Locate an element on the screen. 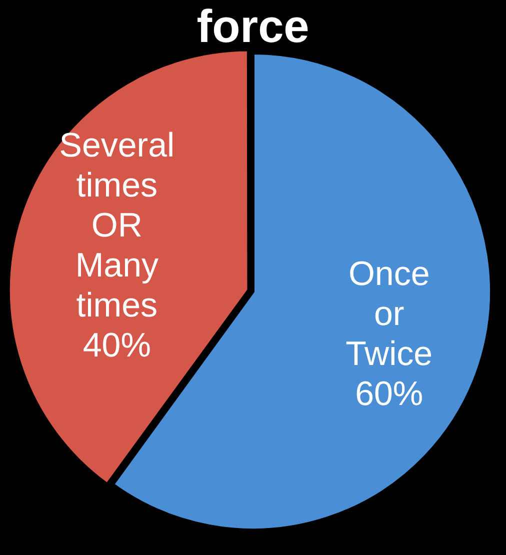  slice-label: Several times OR Many times is located at coordinates (117, 225).